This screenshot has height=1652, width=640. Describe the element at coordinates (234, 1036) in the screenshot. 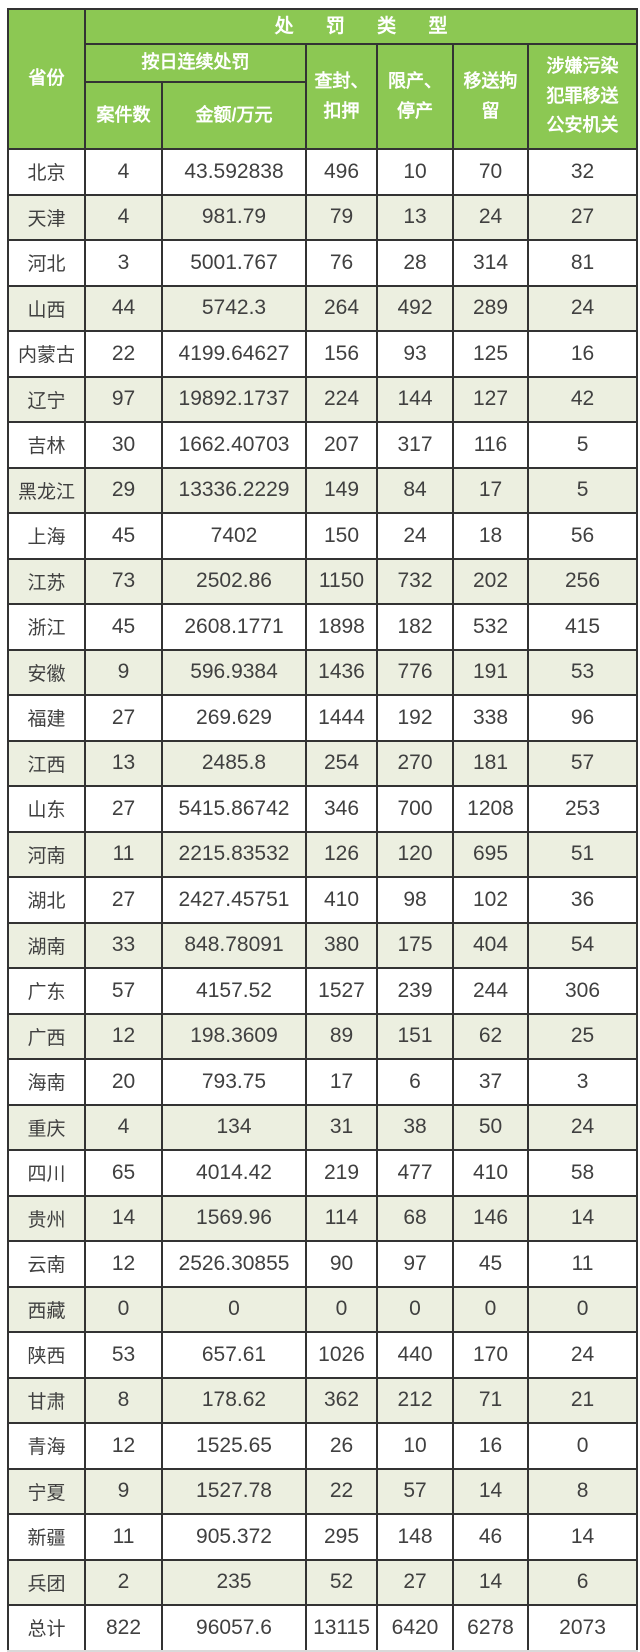

I see `value-cell: 198.3609` at that location.